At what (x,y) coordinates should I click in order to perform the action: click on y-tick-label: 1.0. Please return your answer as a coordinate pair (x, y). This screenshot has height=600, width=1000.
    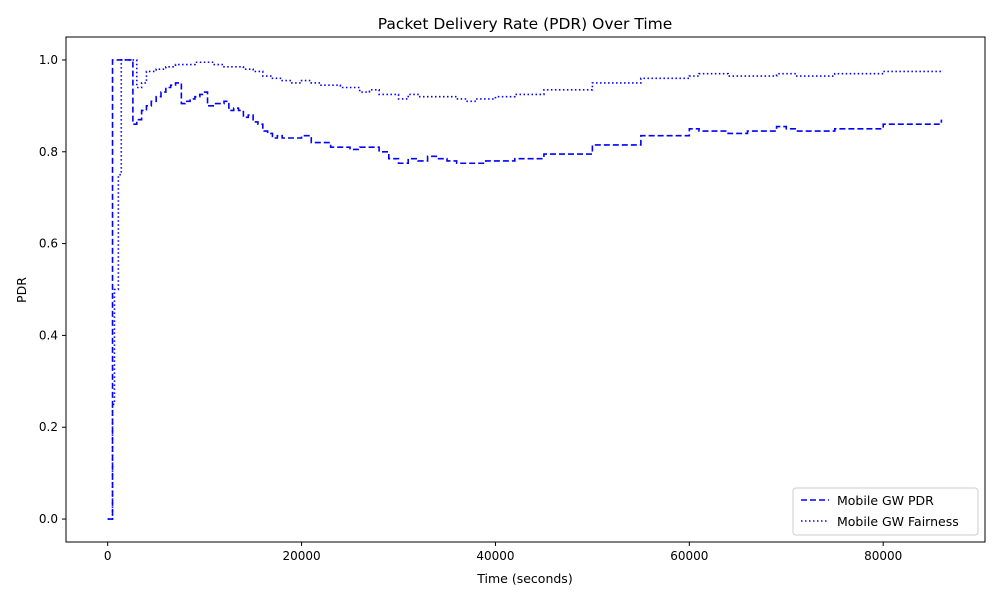
    Looking at the image, I should click on (48, 60).